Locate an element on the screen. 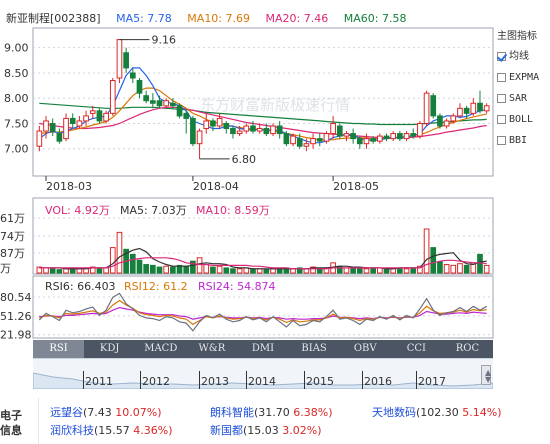  timeline-year-label: 2016 is located at coordinates (378, 381).